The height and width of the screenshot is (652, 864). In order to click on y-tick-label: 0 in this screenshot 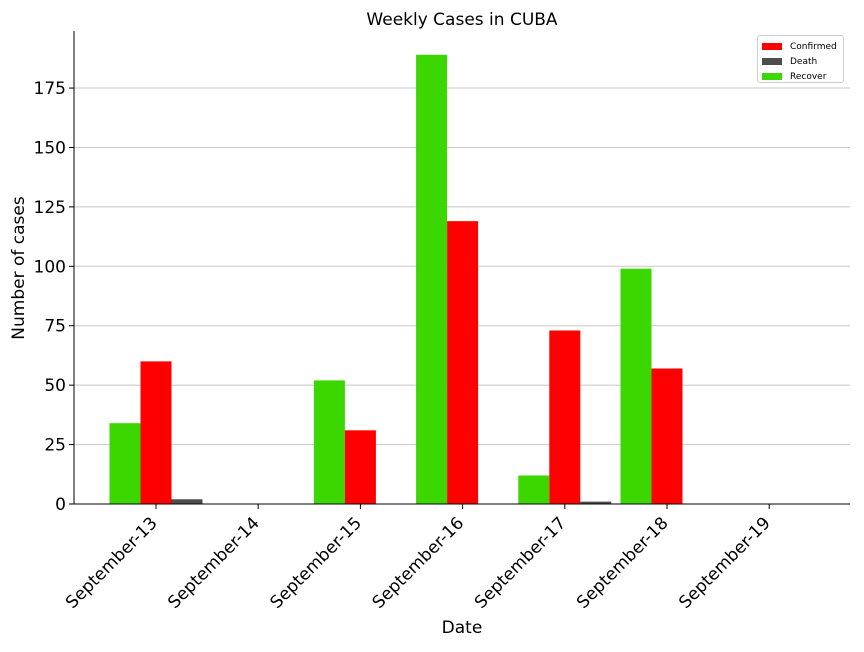, I will do `click(60, 505)`.